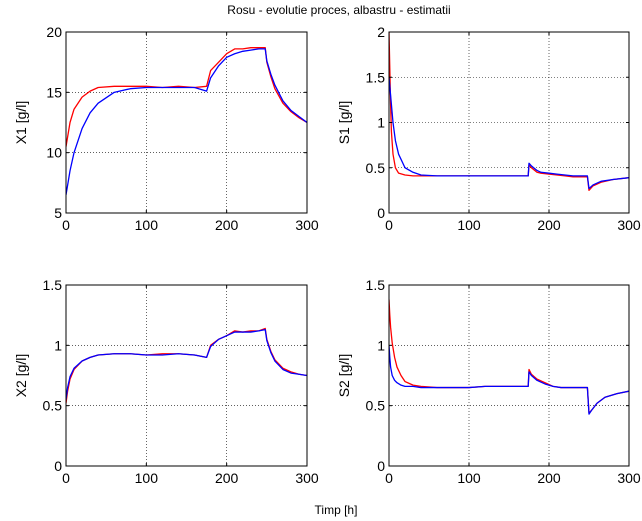 Image resolution: width=642 pixels, height=521 pixels. I want to click on y-tick-label-s1: 2, so click(381, 32).